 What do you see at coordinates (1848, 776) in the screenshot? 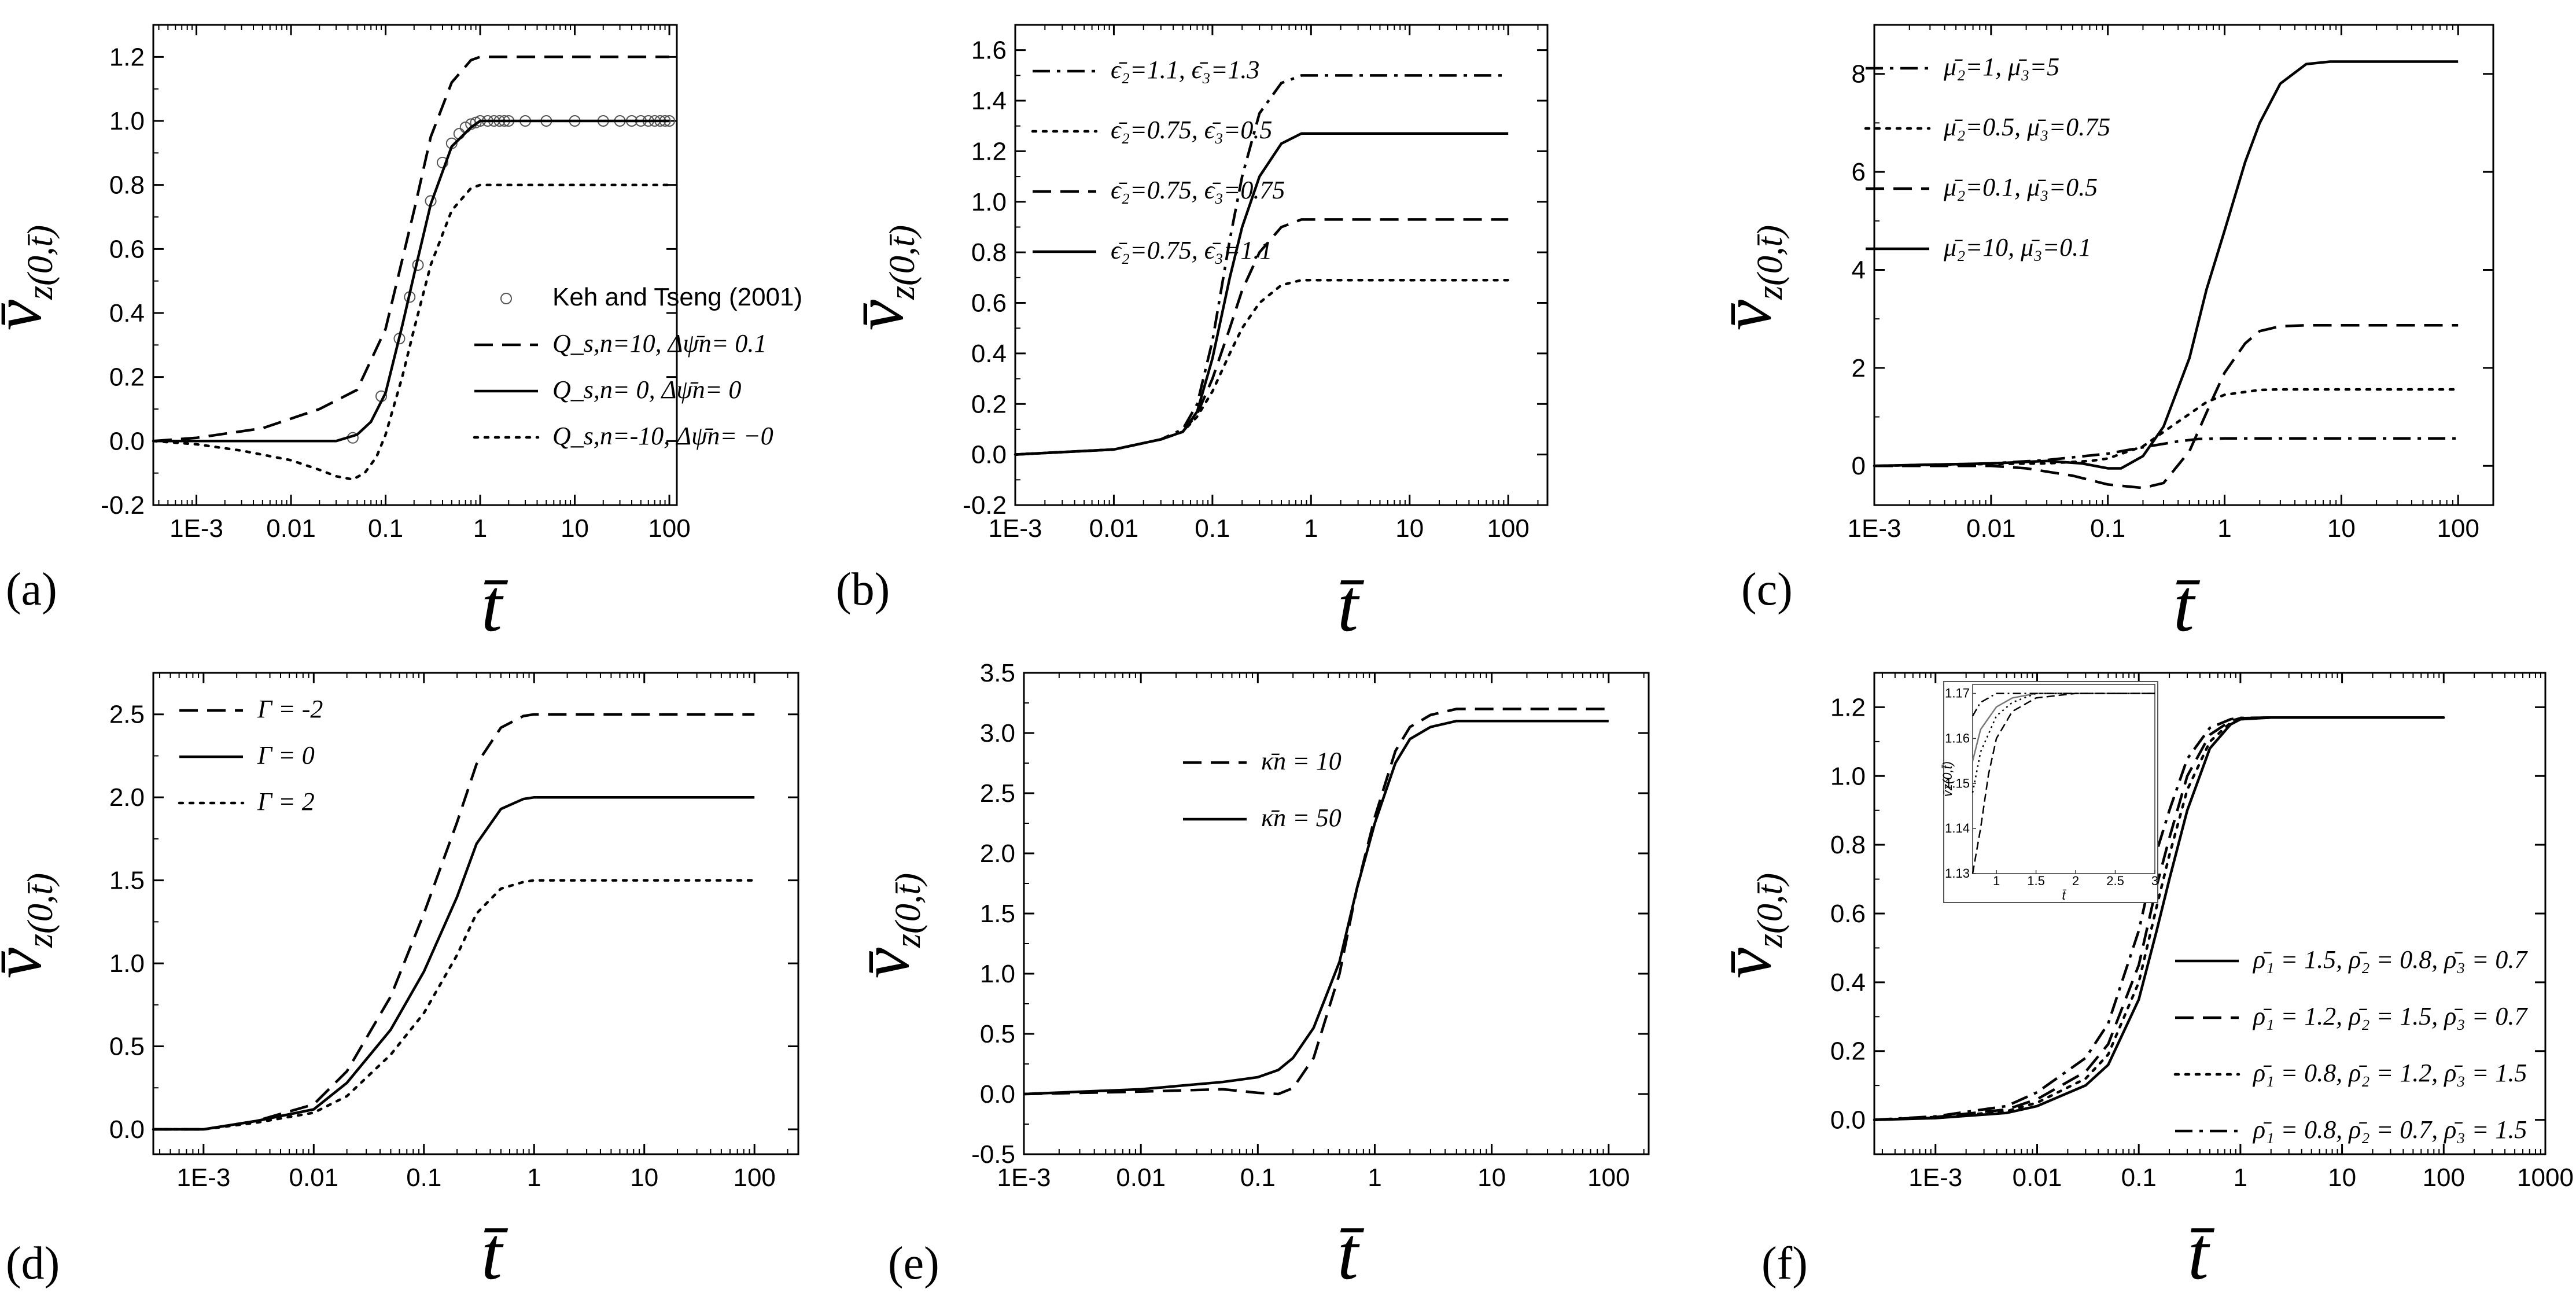
I see `y-tick-label: 1.0` at bounding box center [1848, 776].